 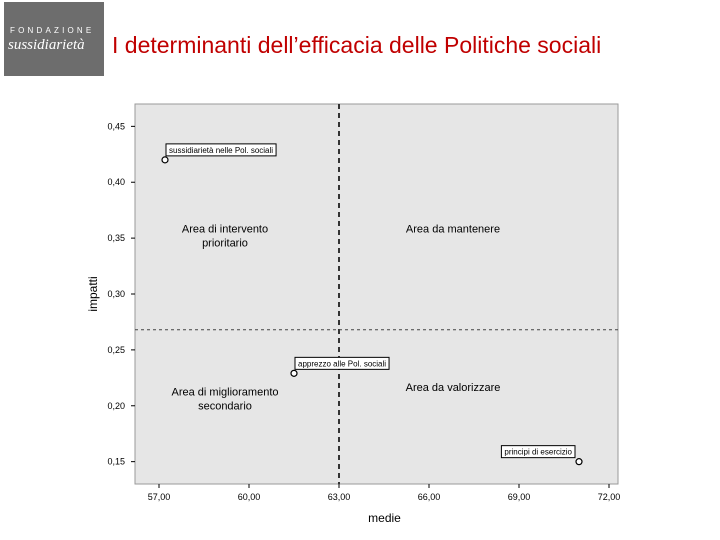 What do you see at coordinates (116, 238) in the screenshot?
I see `y-tick-label: 0,35` at bounding box center [116, 238].